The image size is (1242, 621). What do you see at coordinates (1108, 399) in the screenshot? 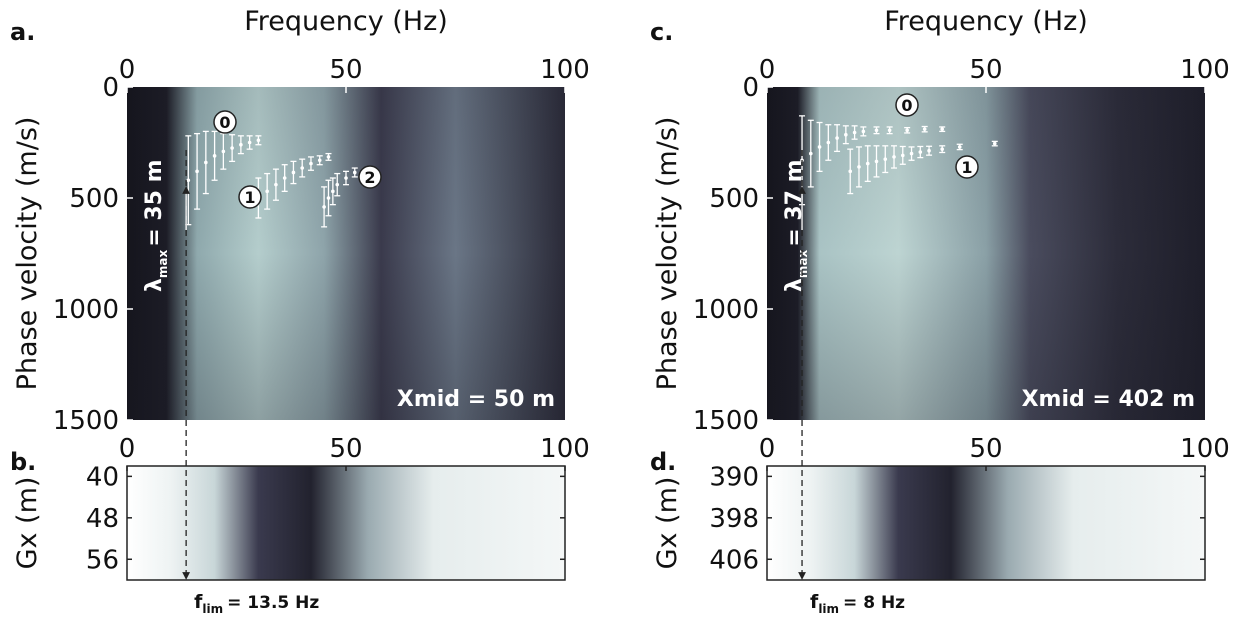
I see `annotation: Xmid = 402 m` at bounding box center [1108, 399].